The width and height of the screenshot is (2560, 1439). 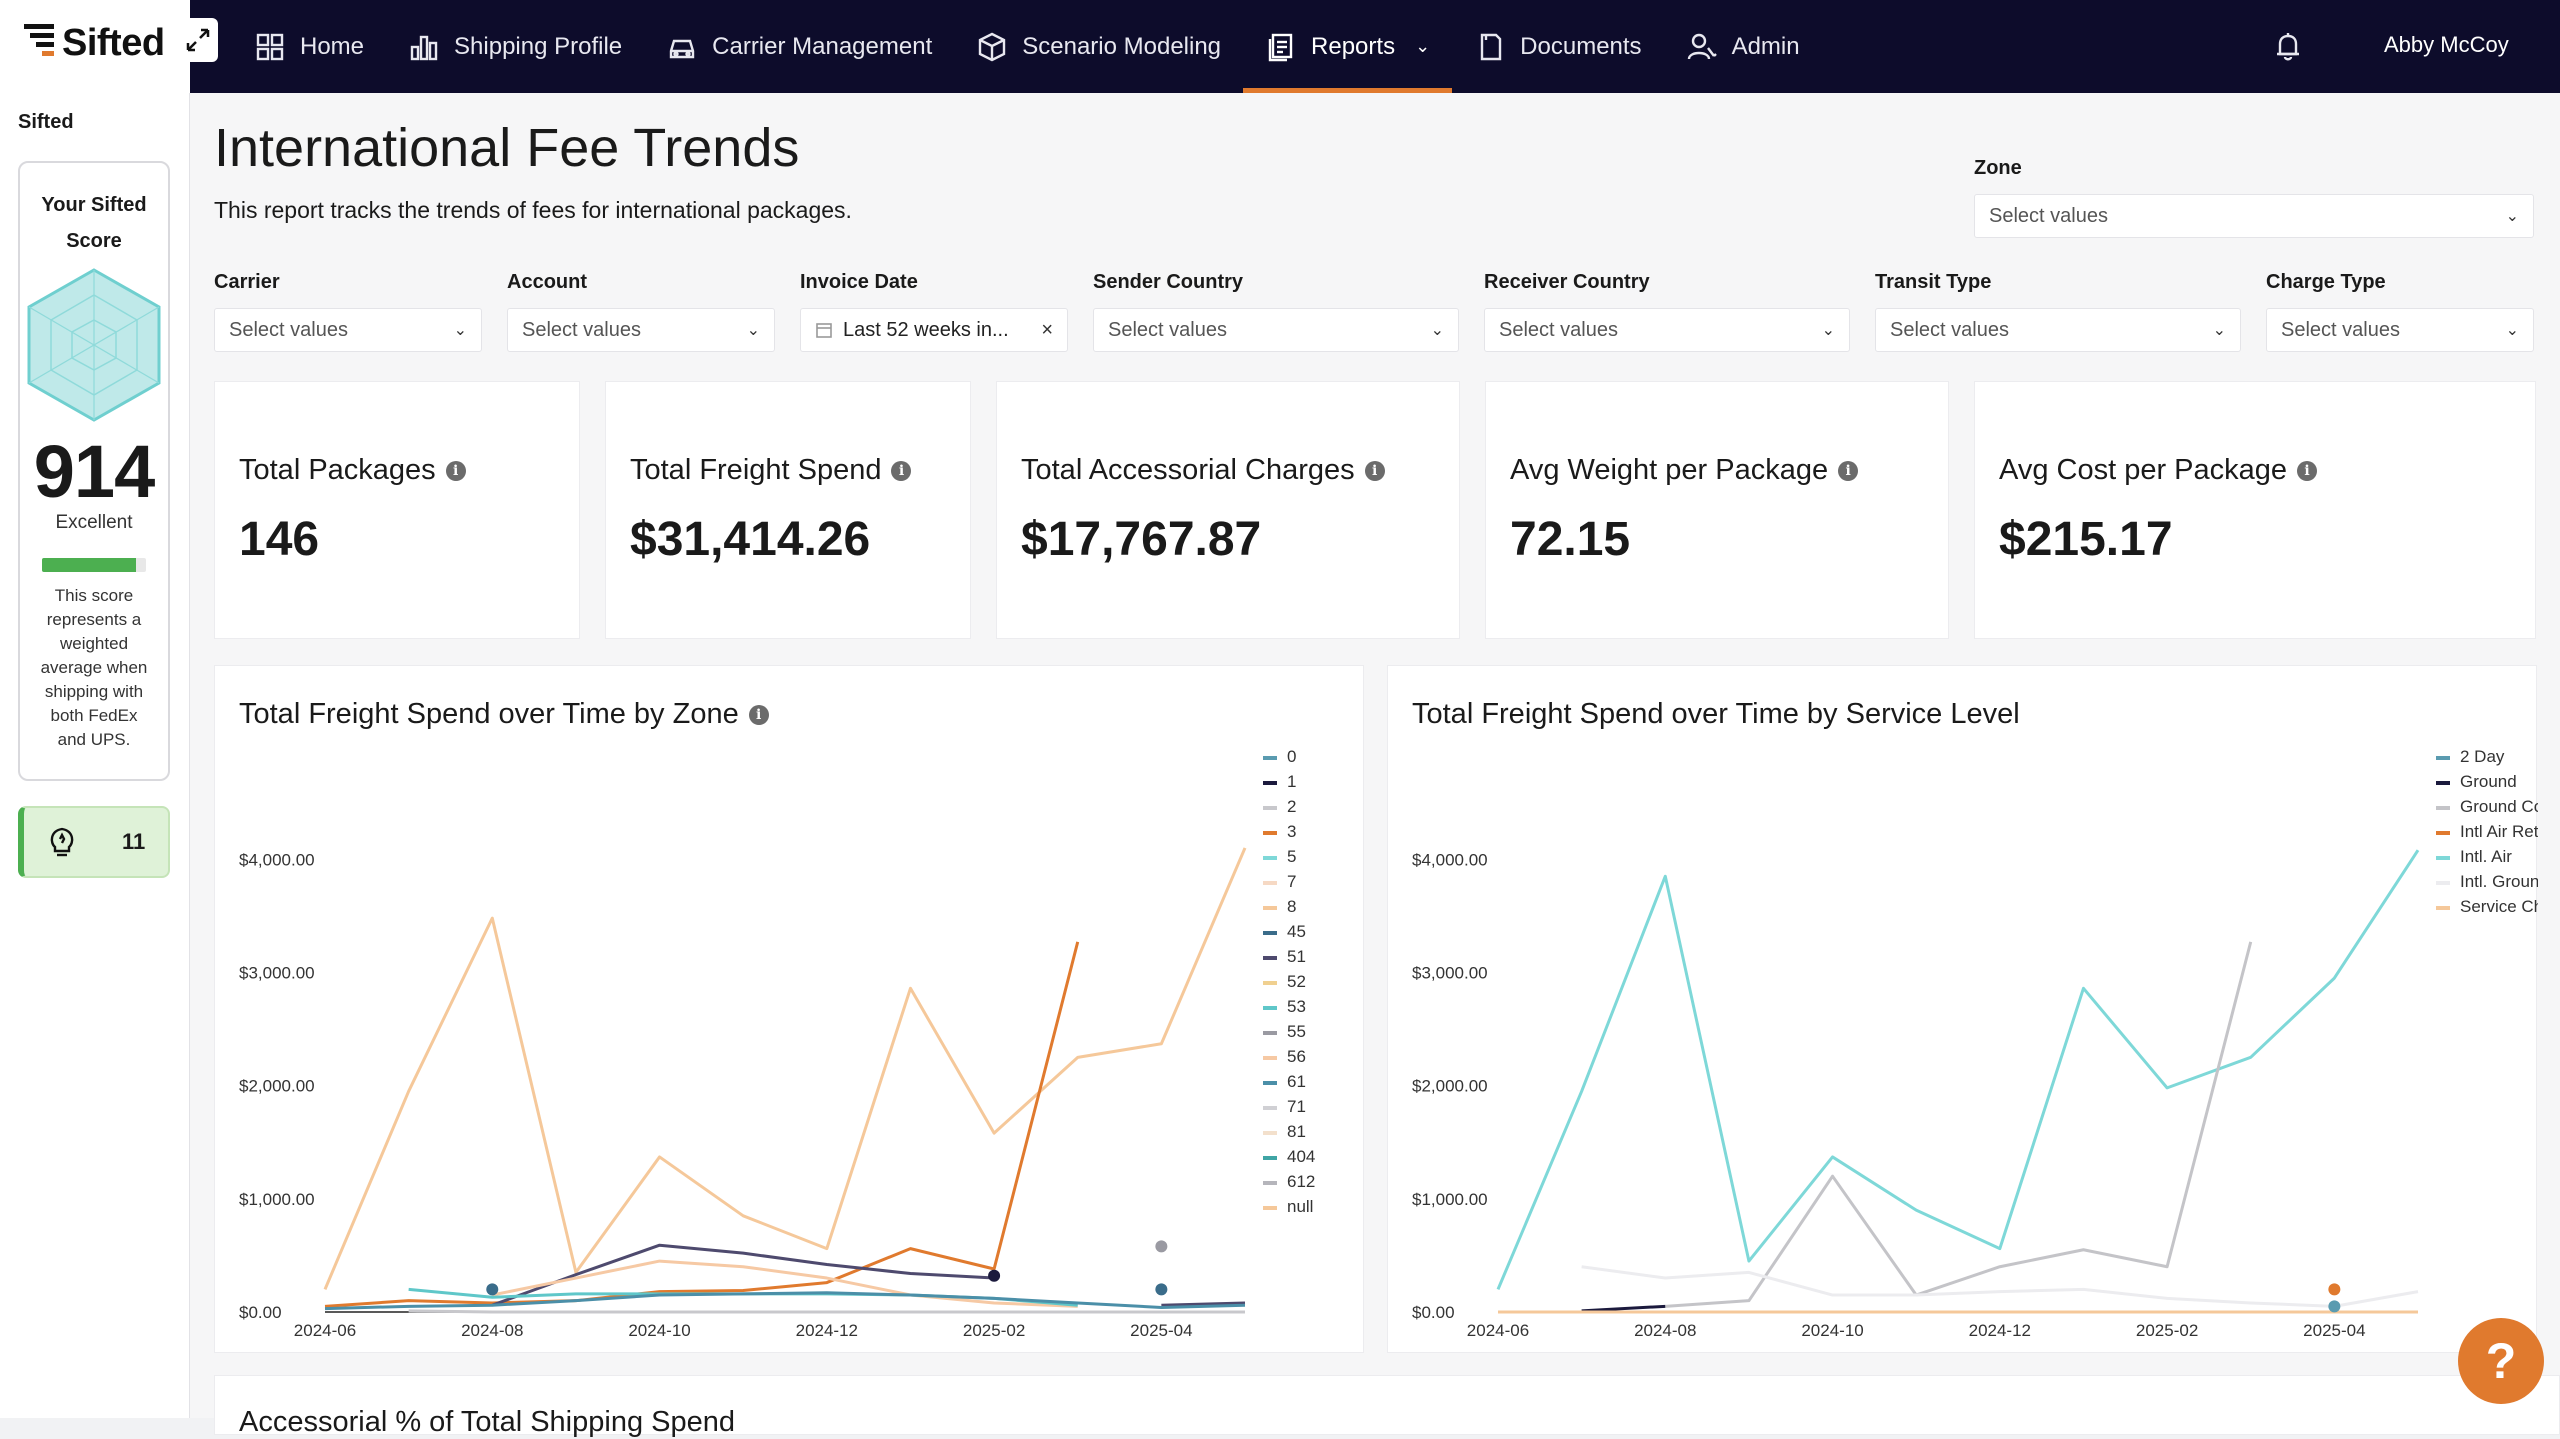 What do you see at coordinates (2499, 906) in the screenshot?
I see `legend-item: Service Charge` at bounding box center [2499, 906].